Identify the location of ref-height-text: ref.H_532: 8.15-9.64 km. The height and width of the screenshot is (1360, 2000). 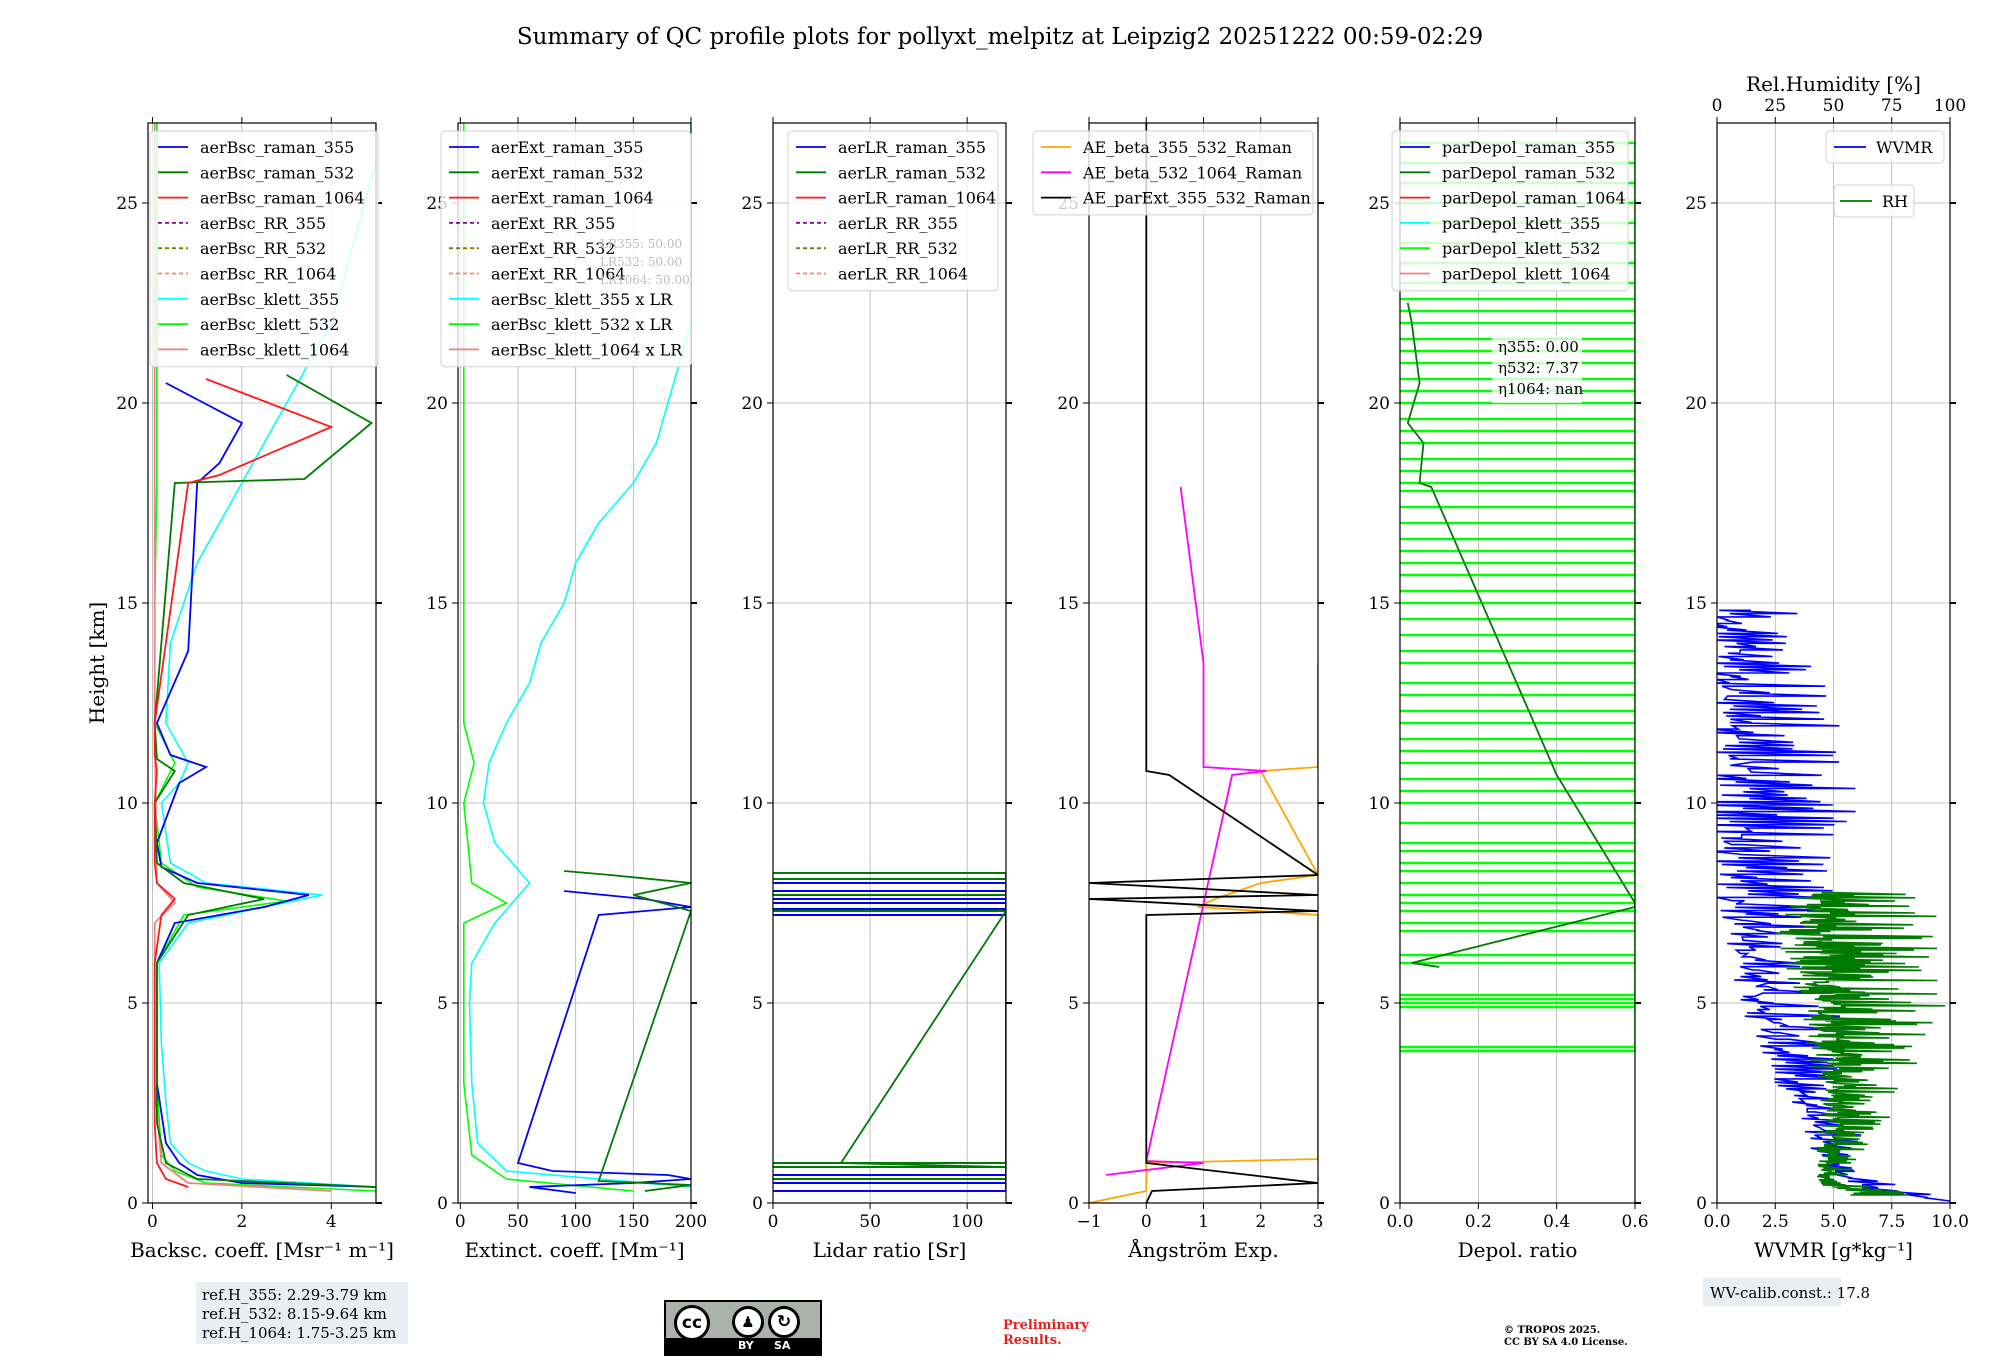
(294, 1314).